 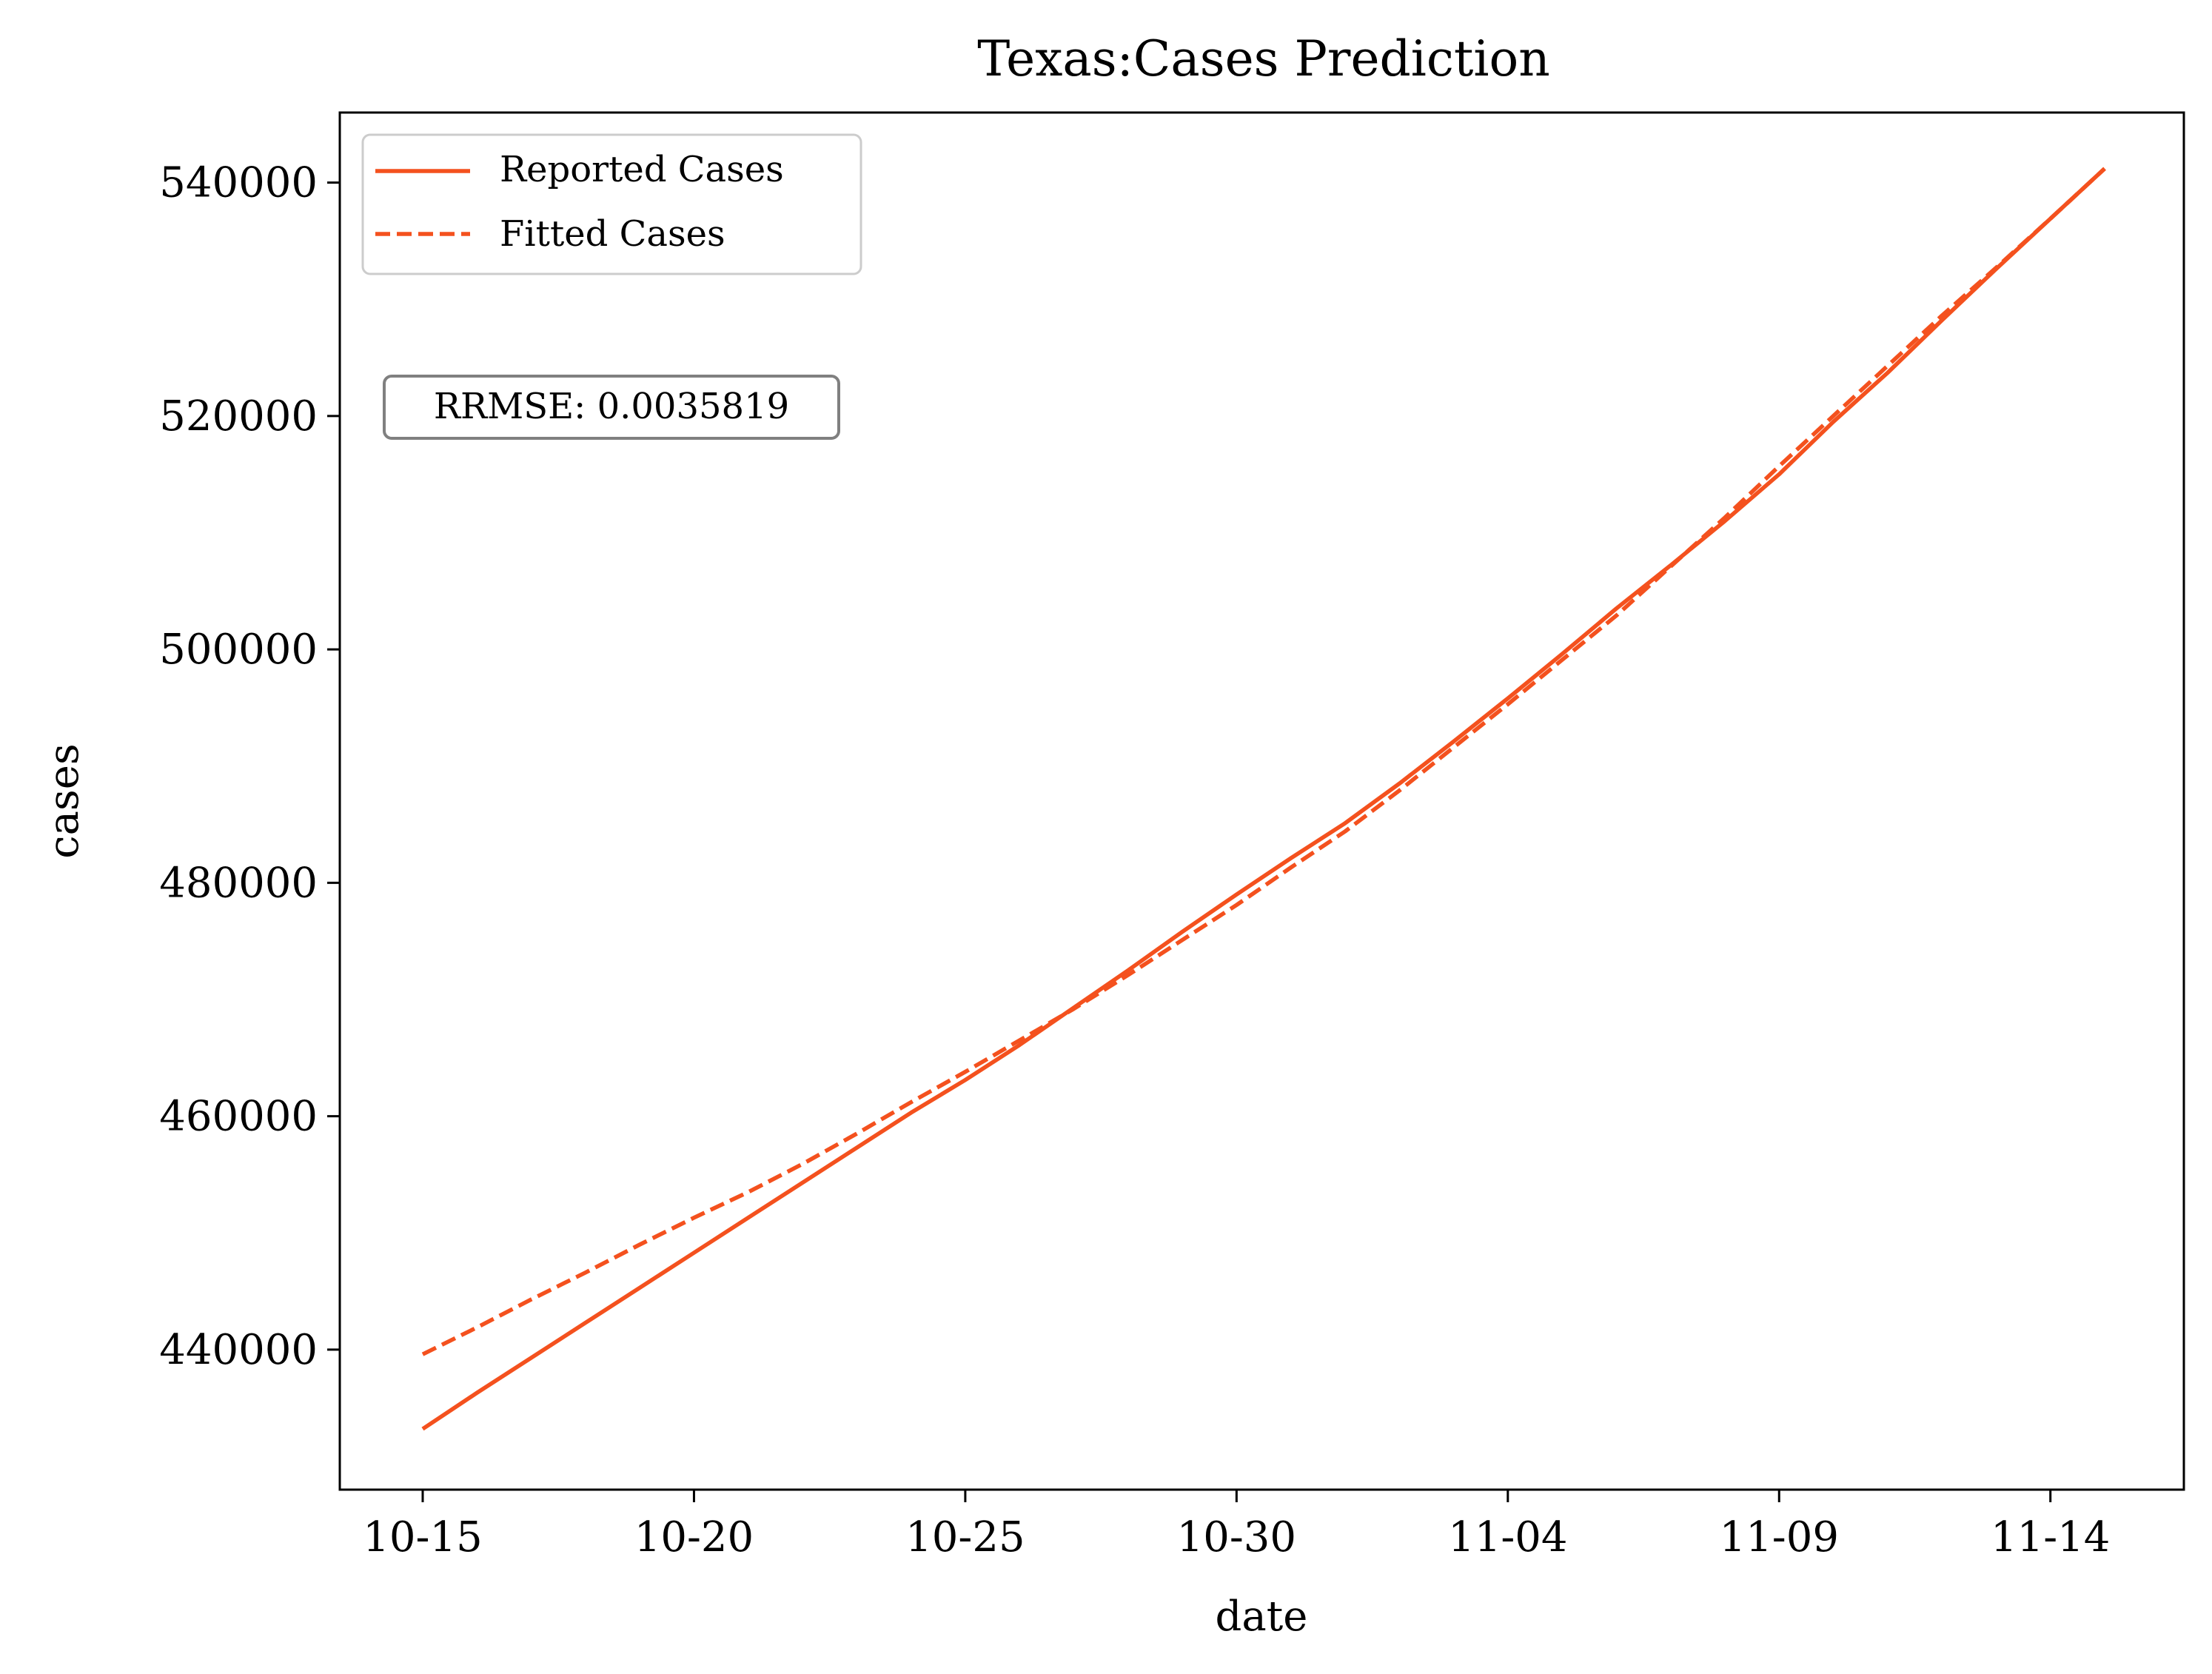 What do you see at coordinates (2050, 1537) in the screenshot?
I see `x-tick-label: 11-14` at bounding box center [2050, 1537].